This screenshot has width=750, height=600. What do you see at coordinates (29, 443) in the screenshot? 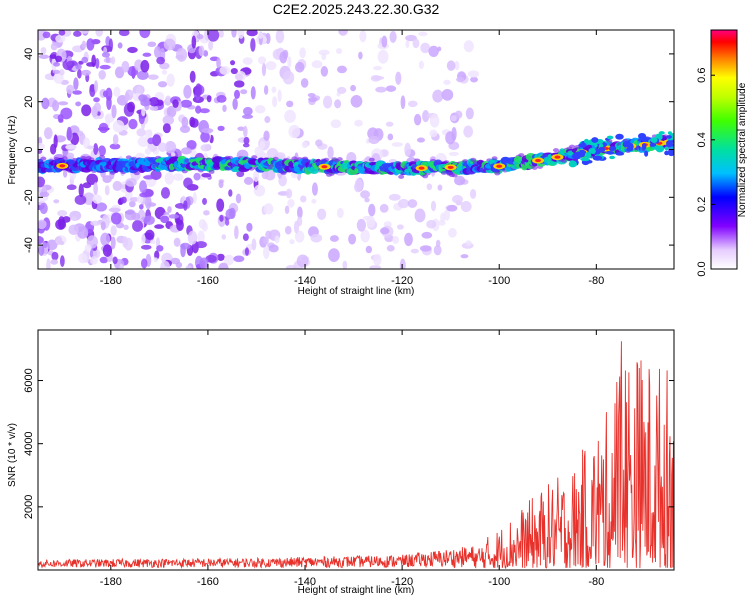
I see `y-tick-label: 4000` at bounding box center [29, 443].